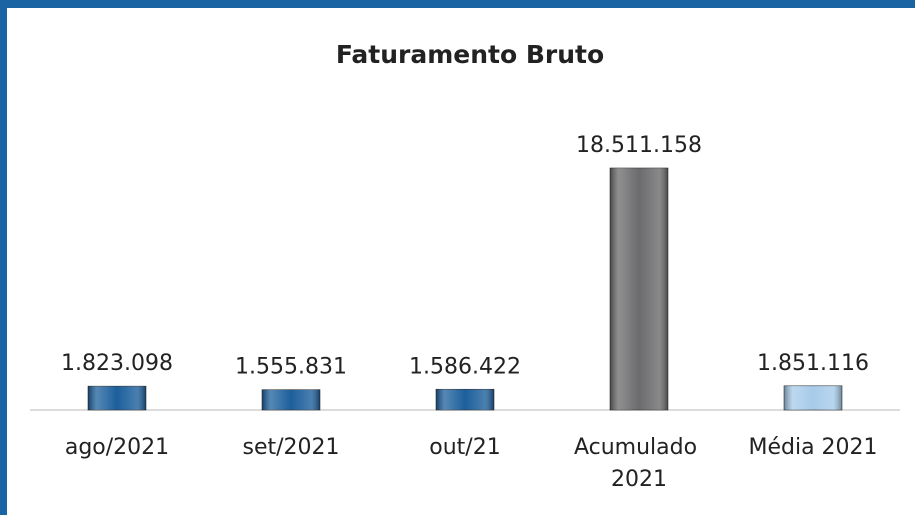  What do you see at coordinates (470, 54) in the screenshot?
I see `chart-title: Faturamento Bruto` at bounding box center [470, 54].